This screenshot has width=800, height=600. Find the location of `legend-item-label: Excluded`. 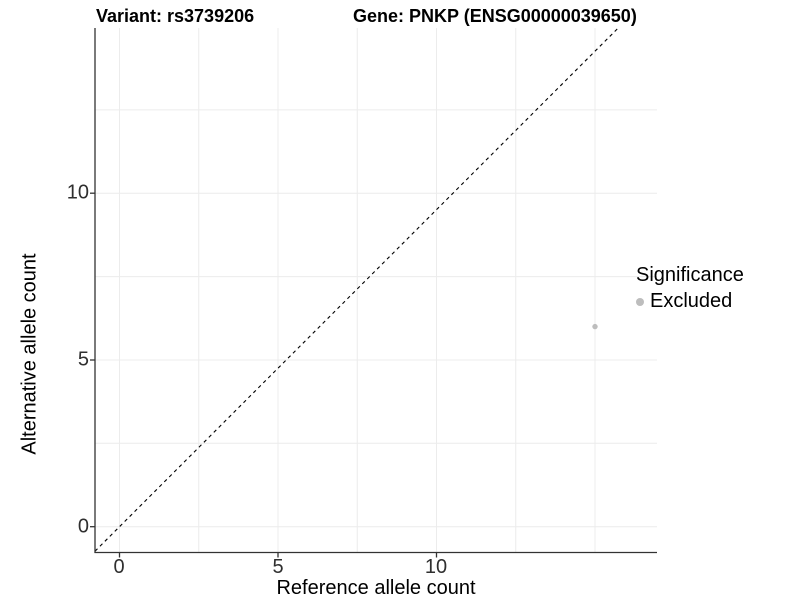

legend-item-label: Excluded is located at coordinates (691, 301).